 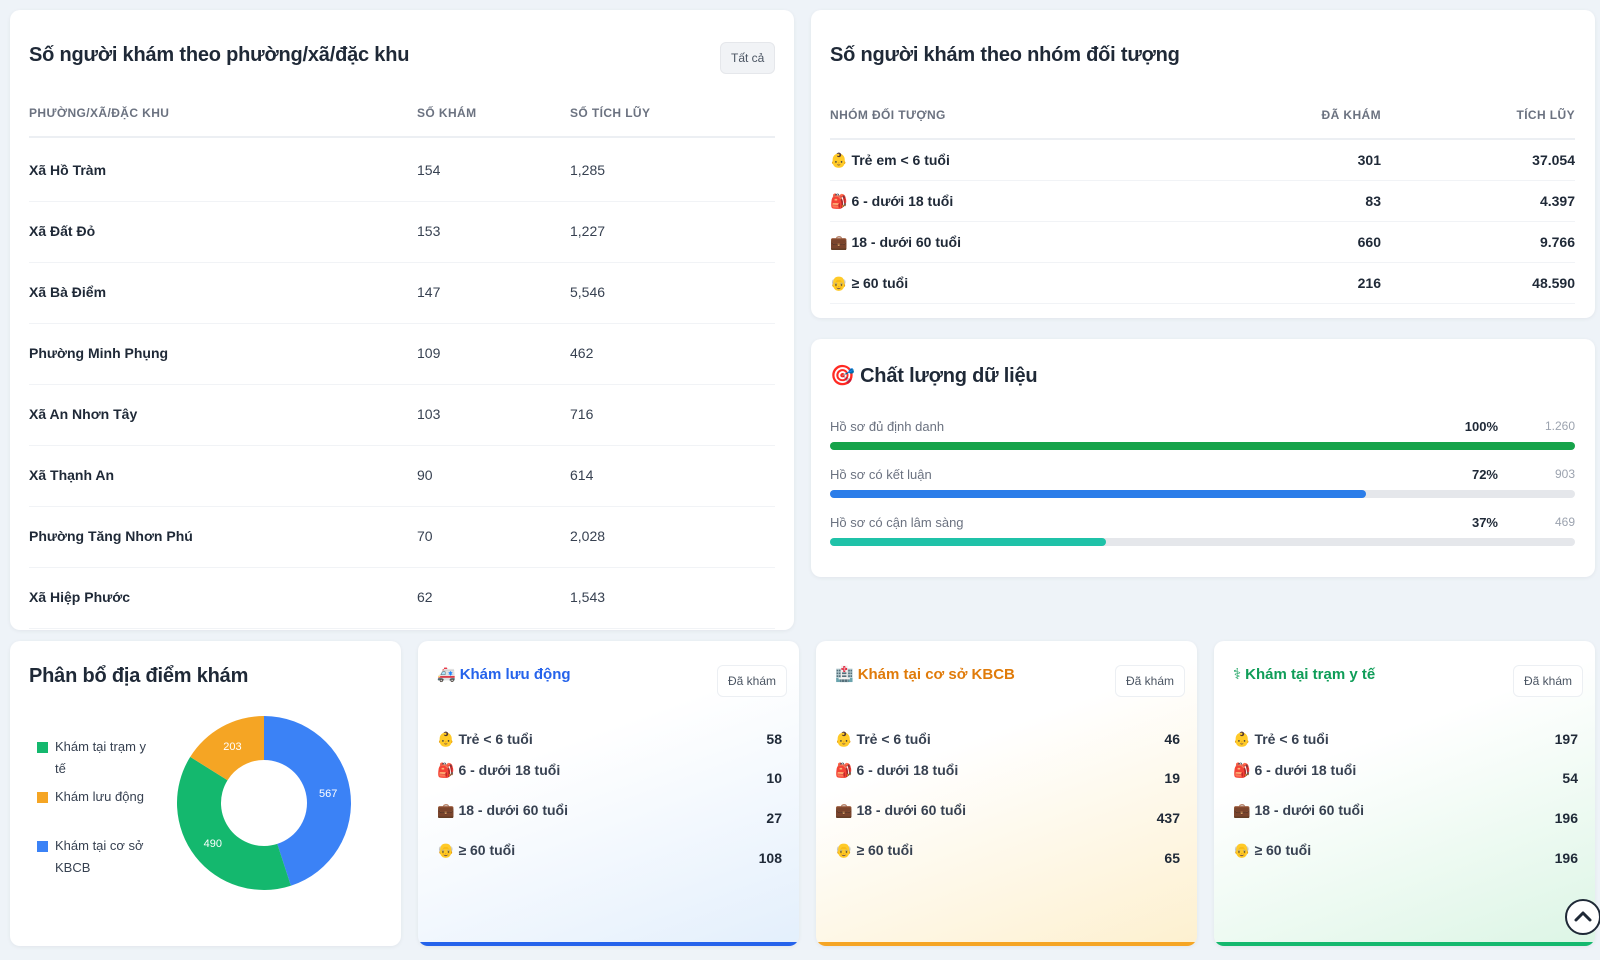 What do you see at coordinates (1553, 160) in the screenshot?
I see `group-cumulative: 37.054` at bounding box center [1553, 160].